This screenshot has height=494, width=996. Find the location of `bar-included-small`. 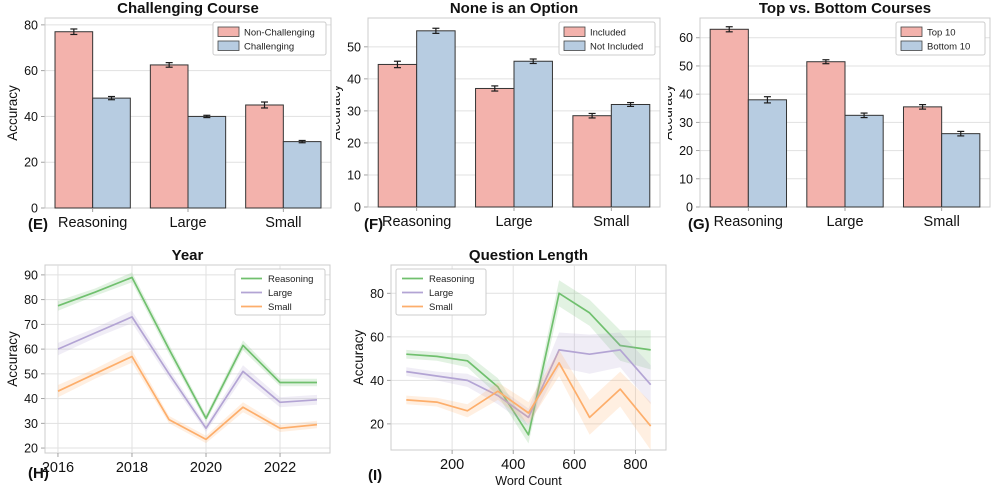

bar-included-small is located at coordinates (592, 161).